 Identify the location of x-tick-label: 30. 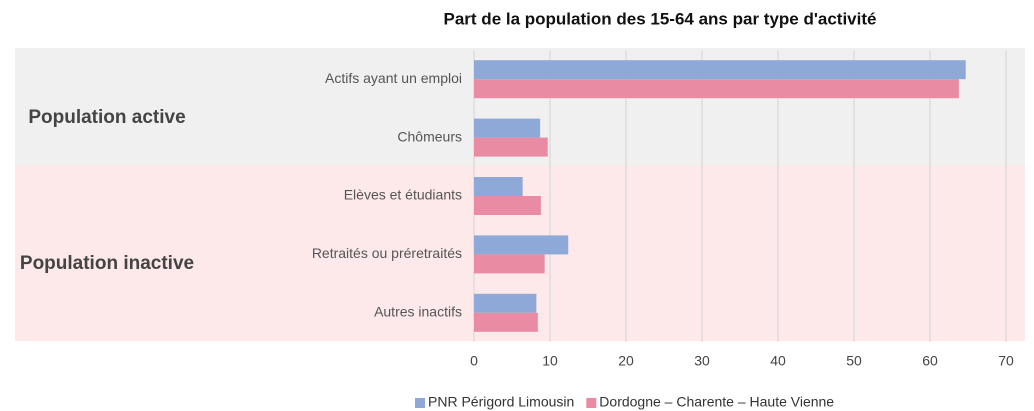
(702, 361).